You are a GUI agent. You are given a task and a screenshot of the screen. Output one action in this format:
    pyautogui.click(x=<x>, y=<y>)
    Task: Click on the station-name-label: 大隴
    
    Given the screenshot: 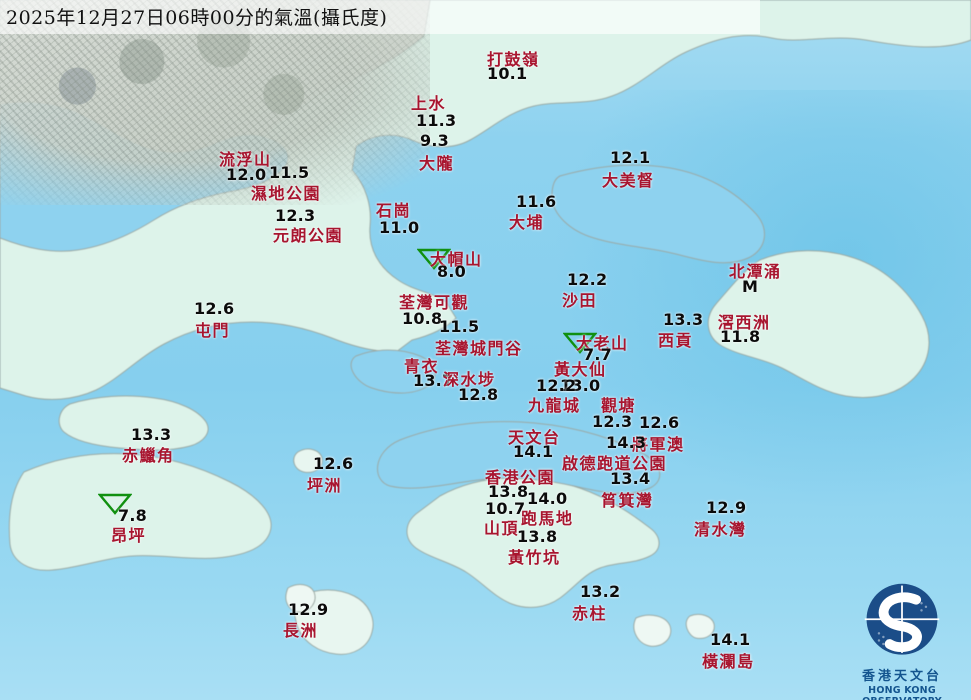 What is the action you would take?
    pyautogui.click(x=437, y=163)
    